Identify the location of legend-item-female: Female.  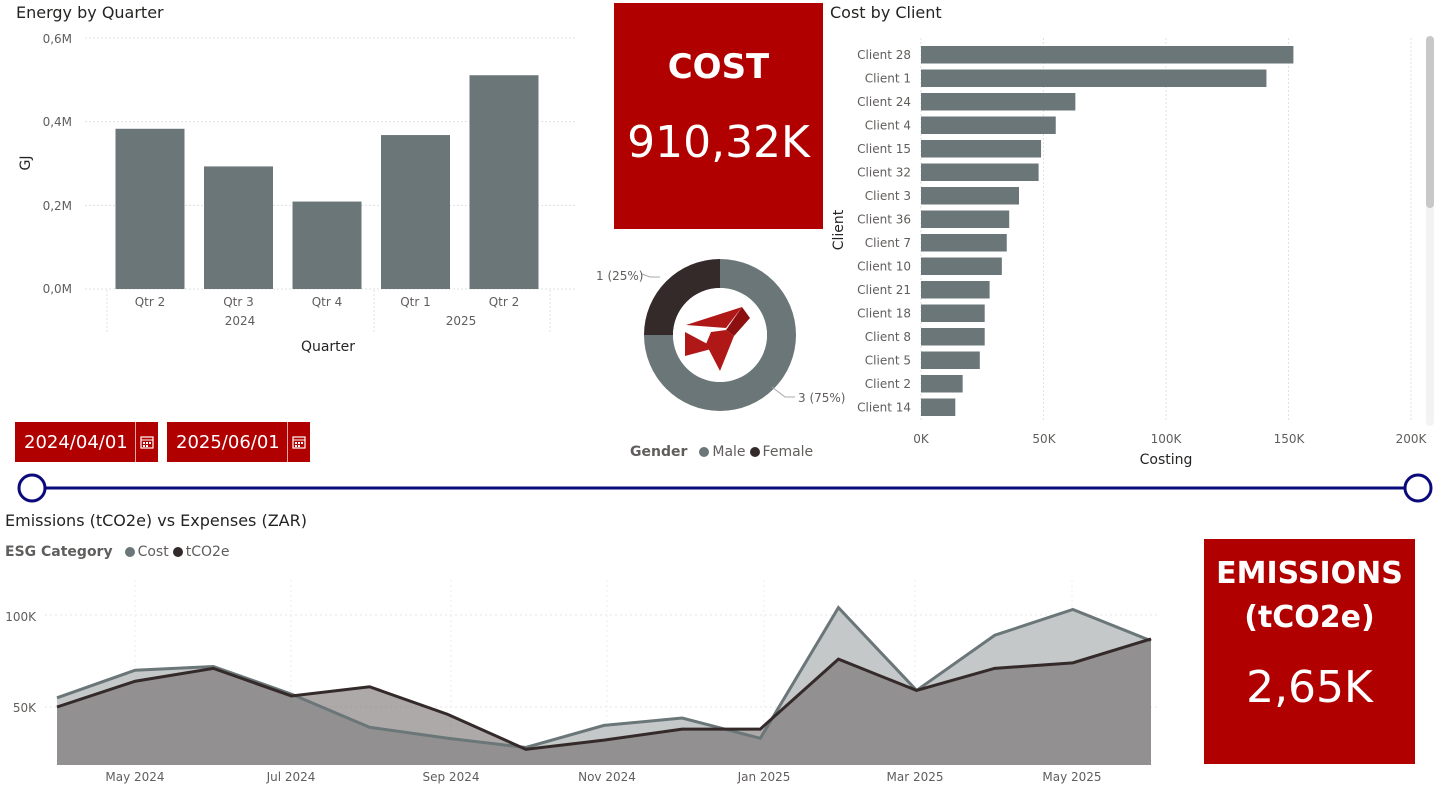
(788, 452).